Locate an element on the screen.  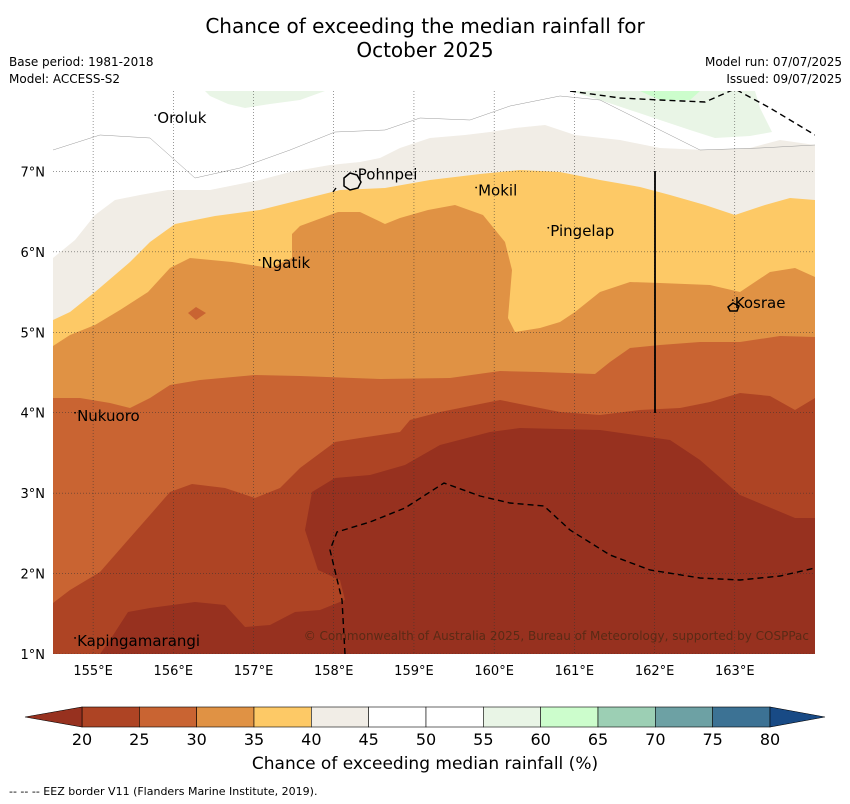
lon-tick-label: 157°E is located at coordinates (254, 671).